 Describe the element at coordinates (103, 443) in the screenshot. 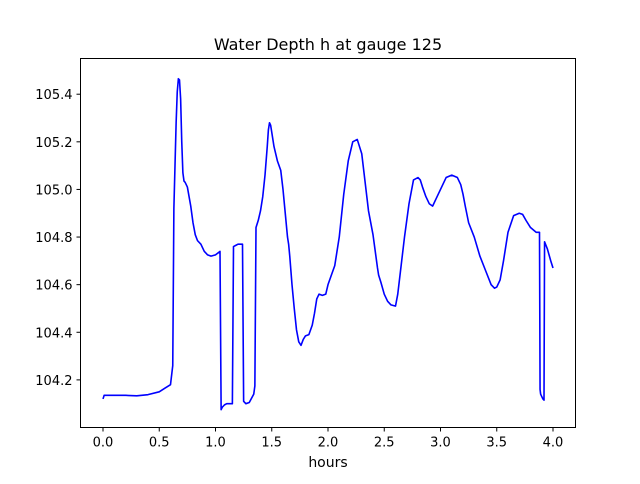

I see `x-tick-label: 0.0` at that location.